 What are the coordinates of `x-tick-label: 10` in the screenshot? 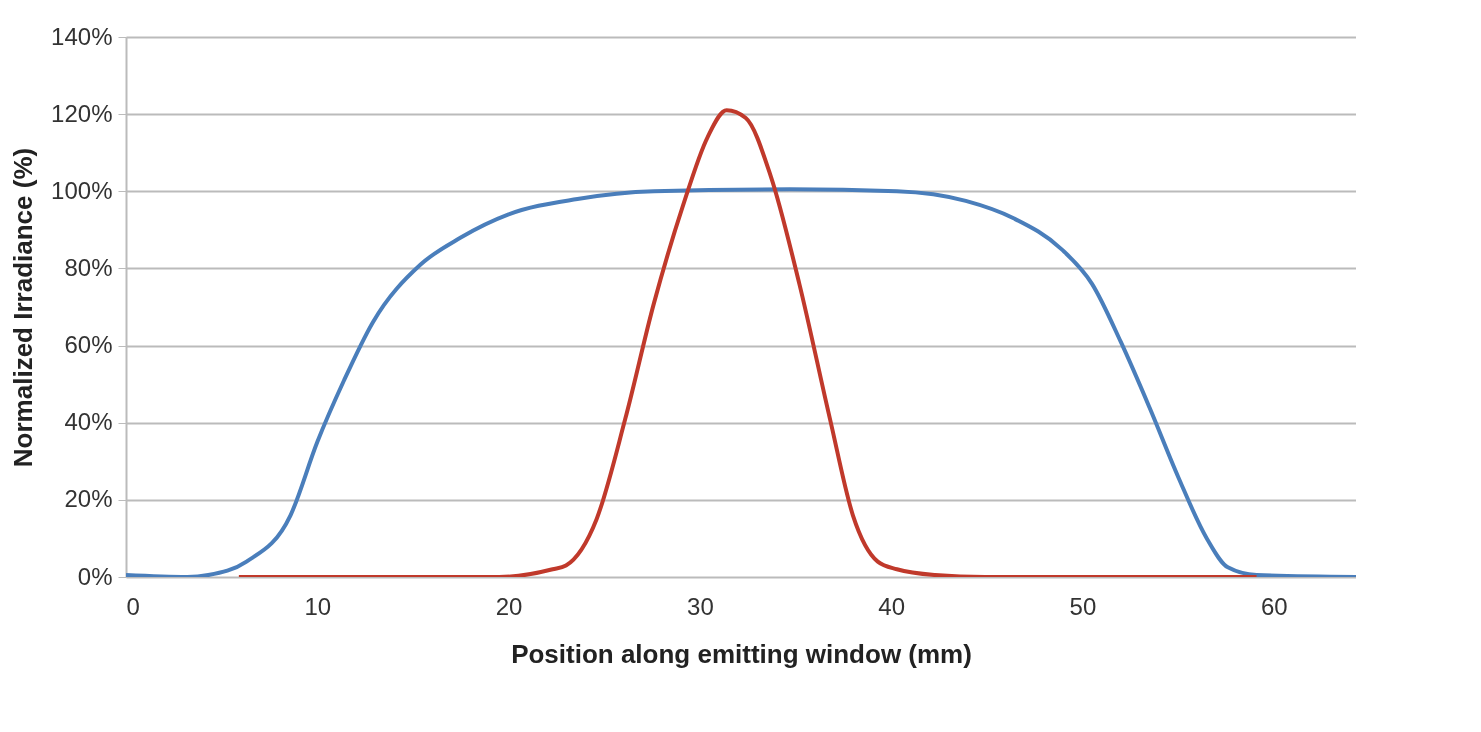 It's located at (318, 606).